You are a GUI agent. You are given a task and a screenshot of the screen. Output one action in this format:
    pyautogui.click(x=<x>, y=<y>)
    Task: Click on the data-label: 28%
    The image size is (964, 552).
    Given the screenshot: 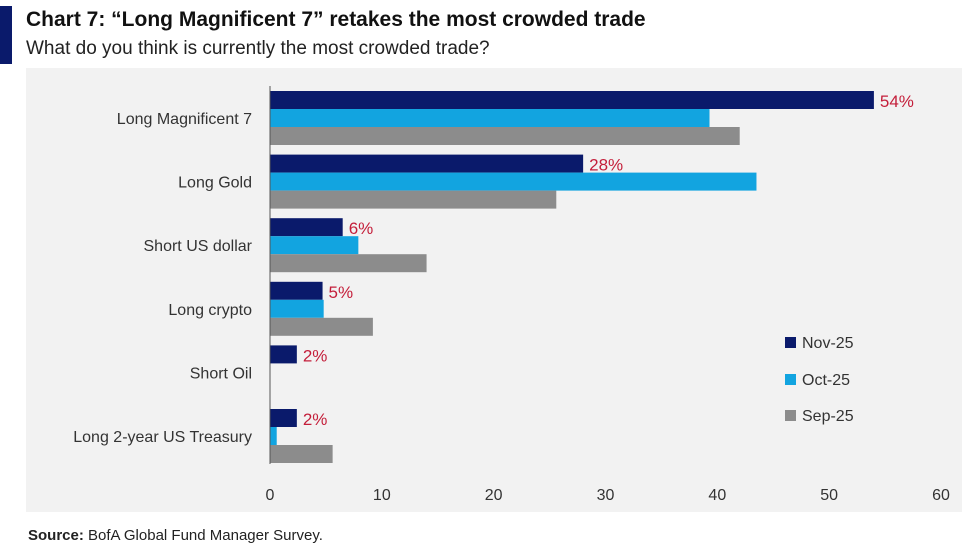 What is the action you would take?
    pyautogui.click(x=606, y=165)
    